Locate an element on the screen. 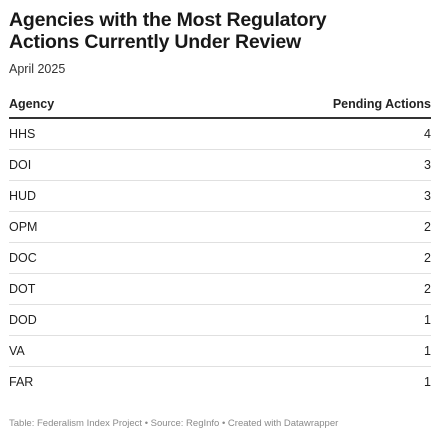 The height and width of the screenshot is (437, 439). cell-agency: HHS is located at coordinates (75, 134).